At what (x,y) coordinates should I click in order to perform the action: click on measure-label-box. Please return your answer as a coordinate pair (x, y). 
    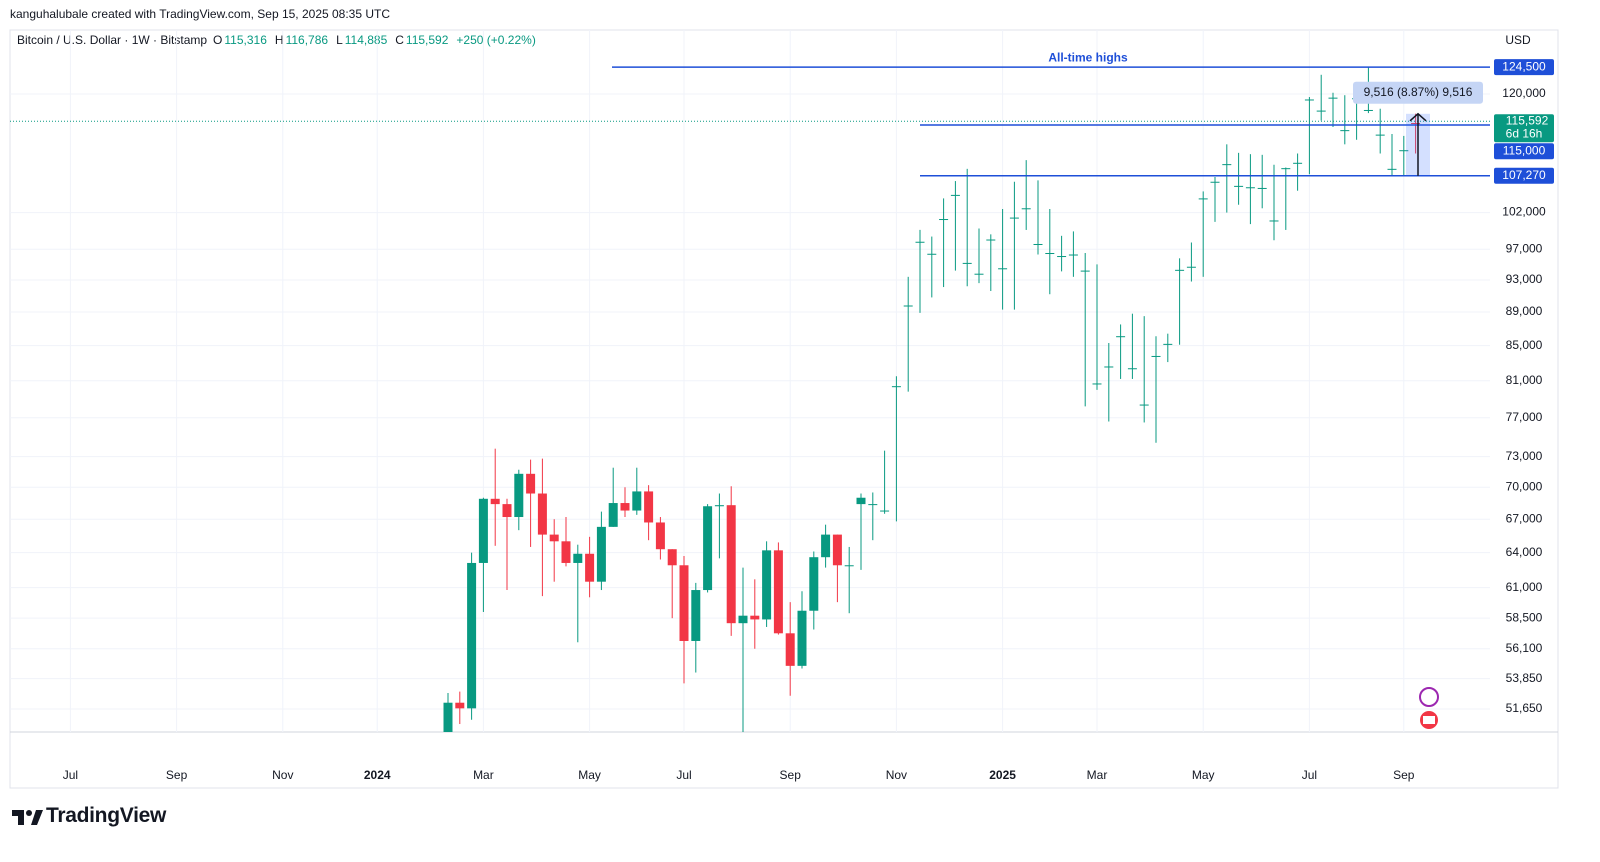
    Looking at the image, I should click on (1418, 92).